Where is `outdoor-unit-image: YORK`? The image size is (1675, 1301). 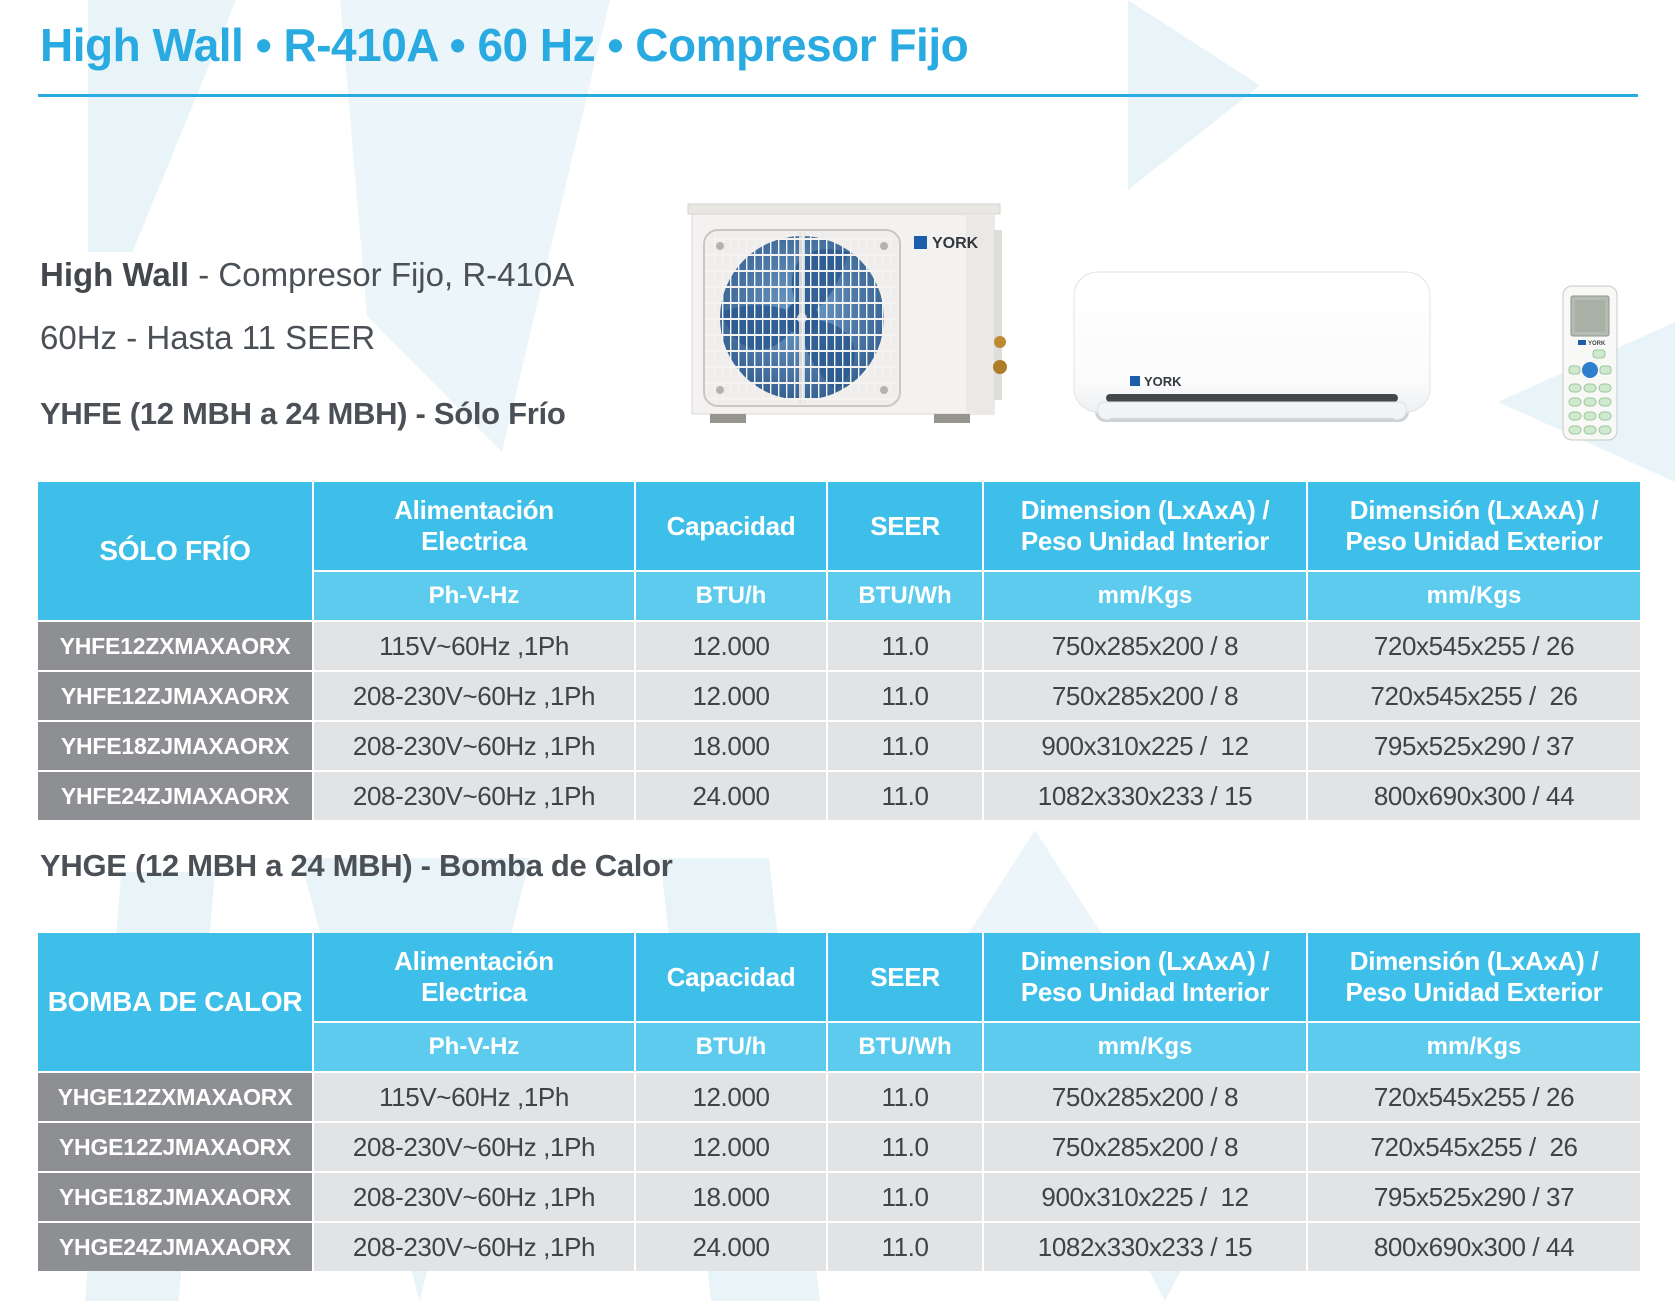
outdoor-unit-image: YORK is located at coordinates (850, 318).